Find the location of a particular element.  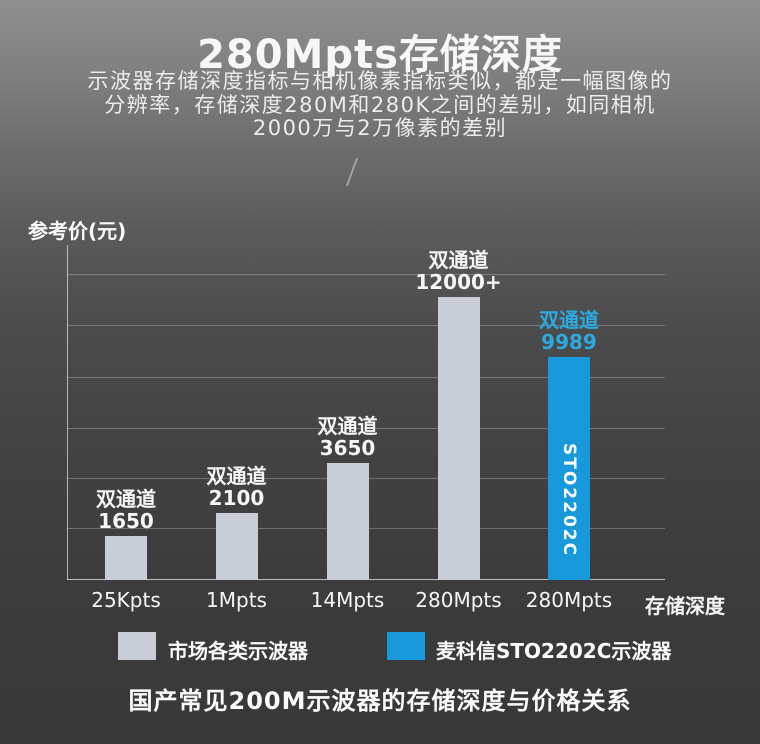

bar-label-price: 12000+ is located at coordinates (458, 282).